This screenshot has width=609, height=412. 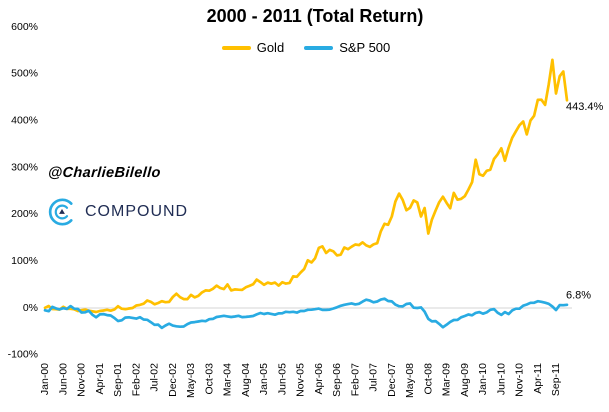 What do you see at coordinates (24, 214) in the screenshot?
I see `y-tick-label: 200%` at bounding box center [24, 214].